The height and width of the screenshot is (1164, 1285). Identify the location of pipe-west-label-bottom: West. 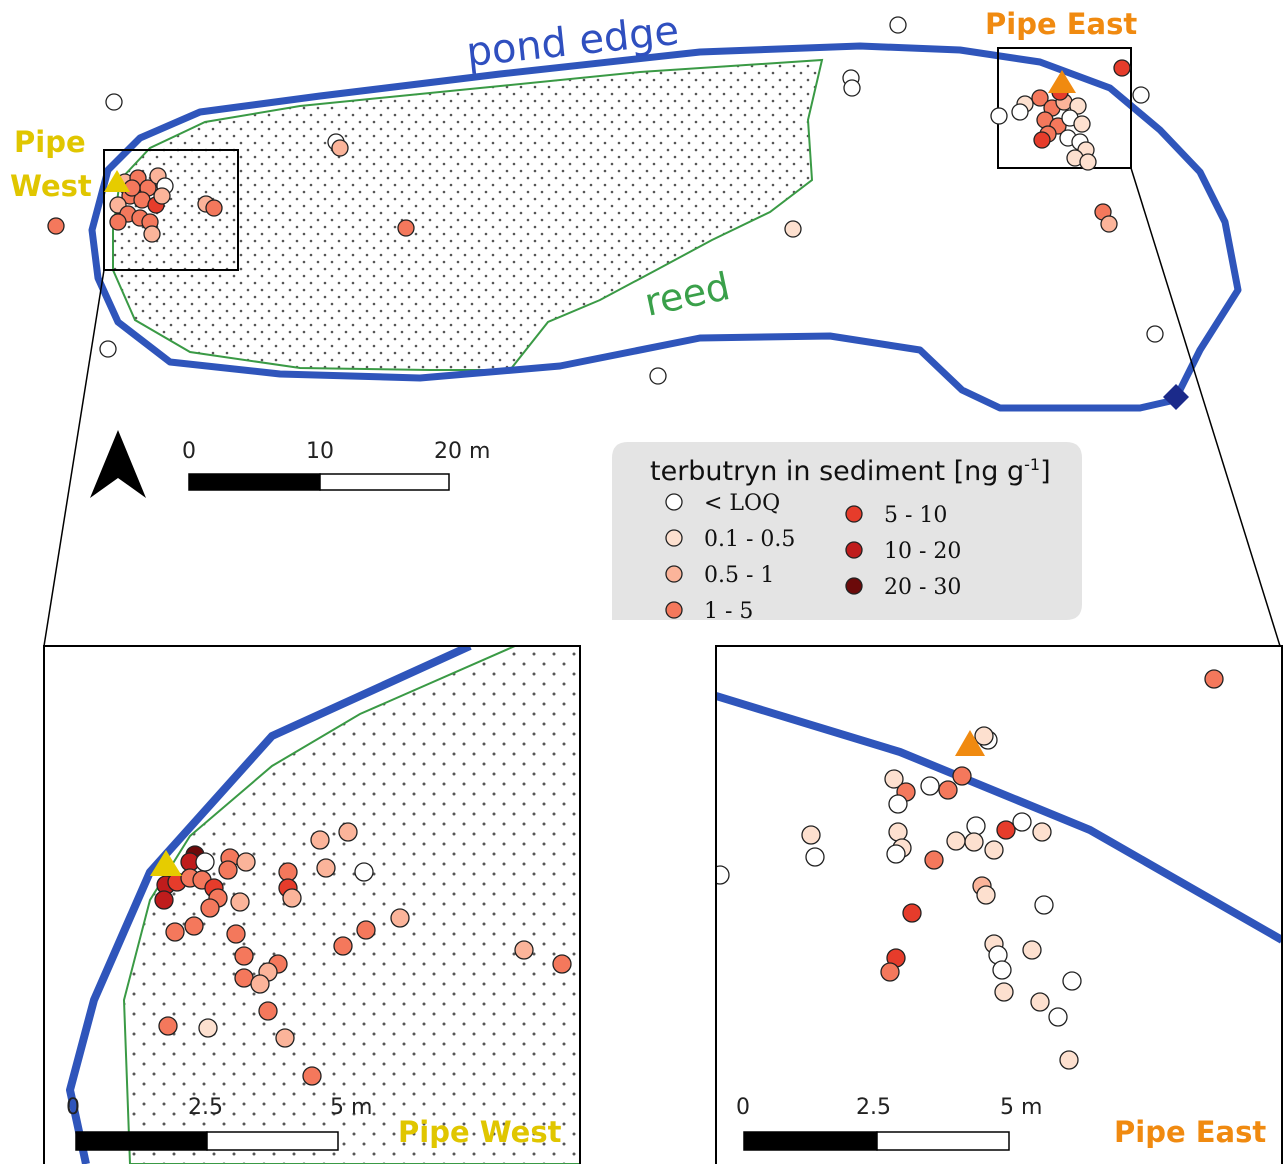
(51, 186).